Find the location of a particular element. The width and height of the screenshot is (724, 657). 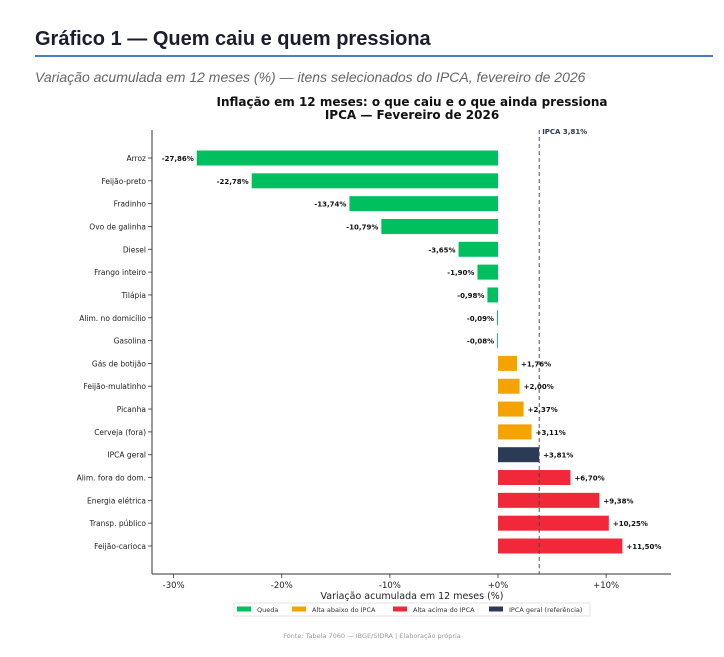

y-tick-label: Gasolina is located at coordinates (130, 341).